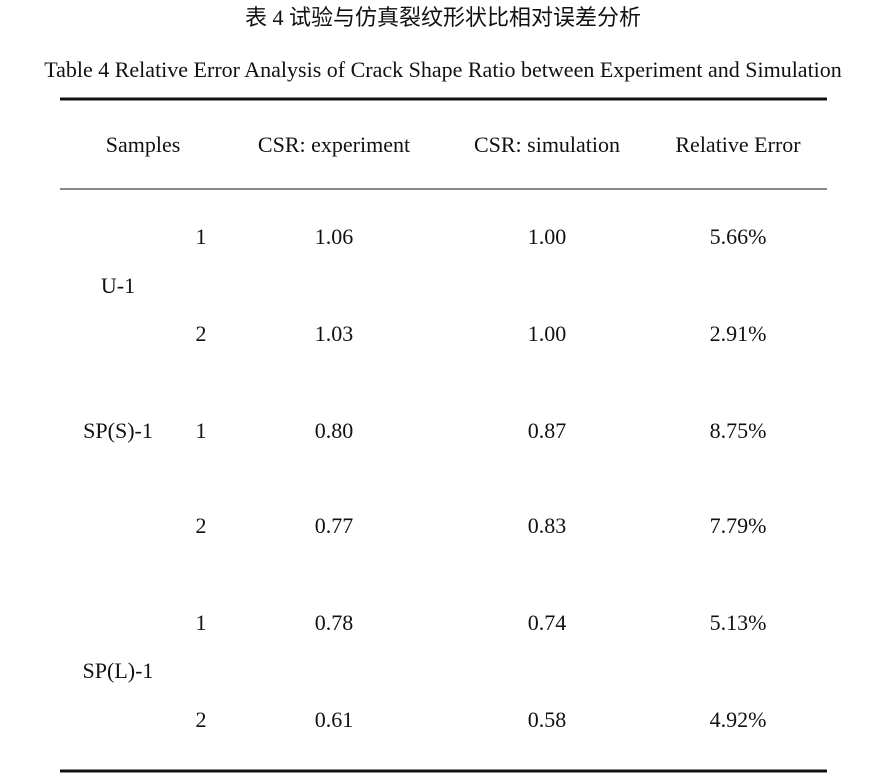 This screenshot has width=885, height=783. I want to click on header-cell: CSR: simulation, so click(547, 144).